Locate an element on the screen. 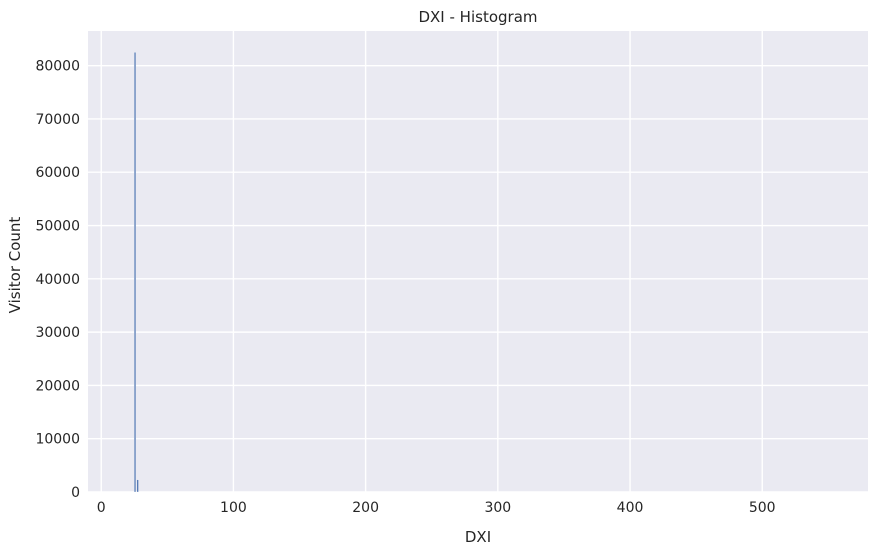 This screenshot has height=555, width=876. y-tick-label: 50000 is located at coordinates (57, 227).